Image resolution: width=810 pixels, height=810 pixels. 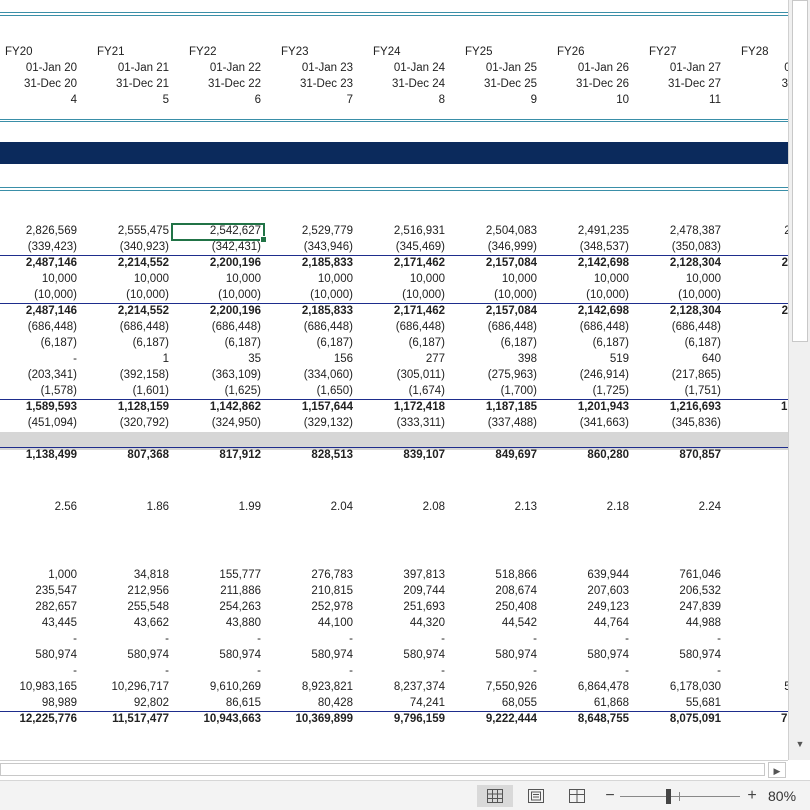 I want to click on table-cell: 44,320, so click(x=427, y=623).